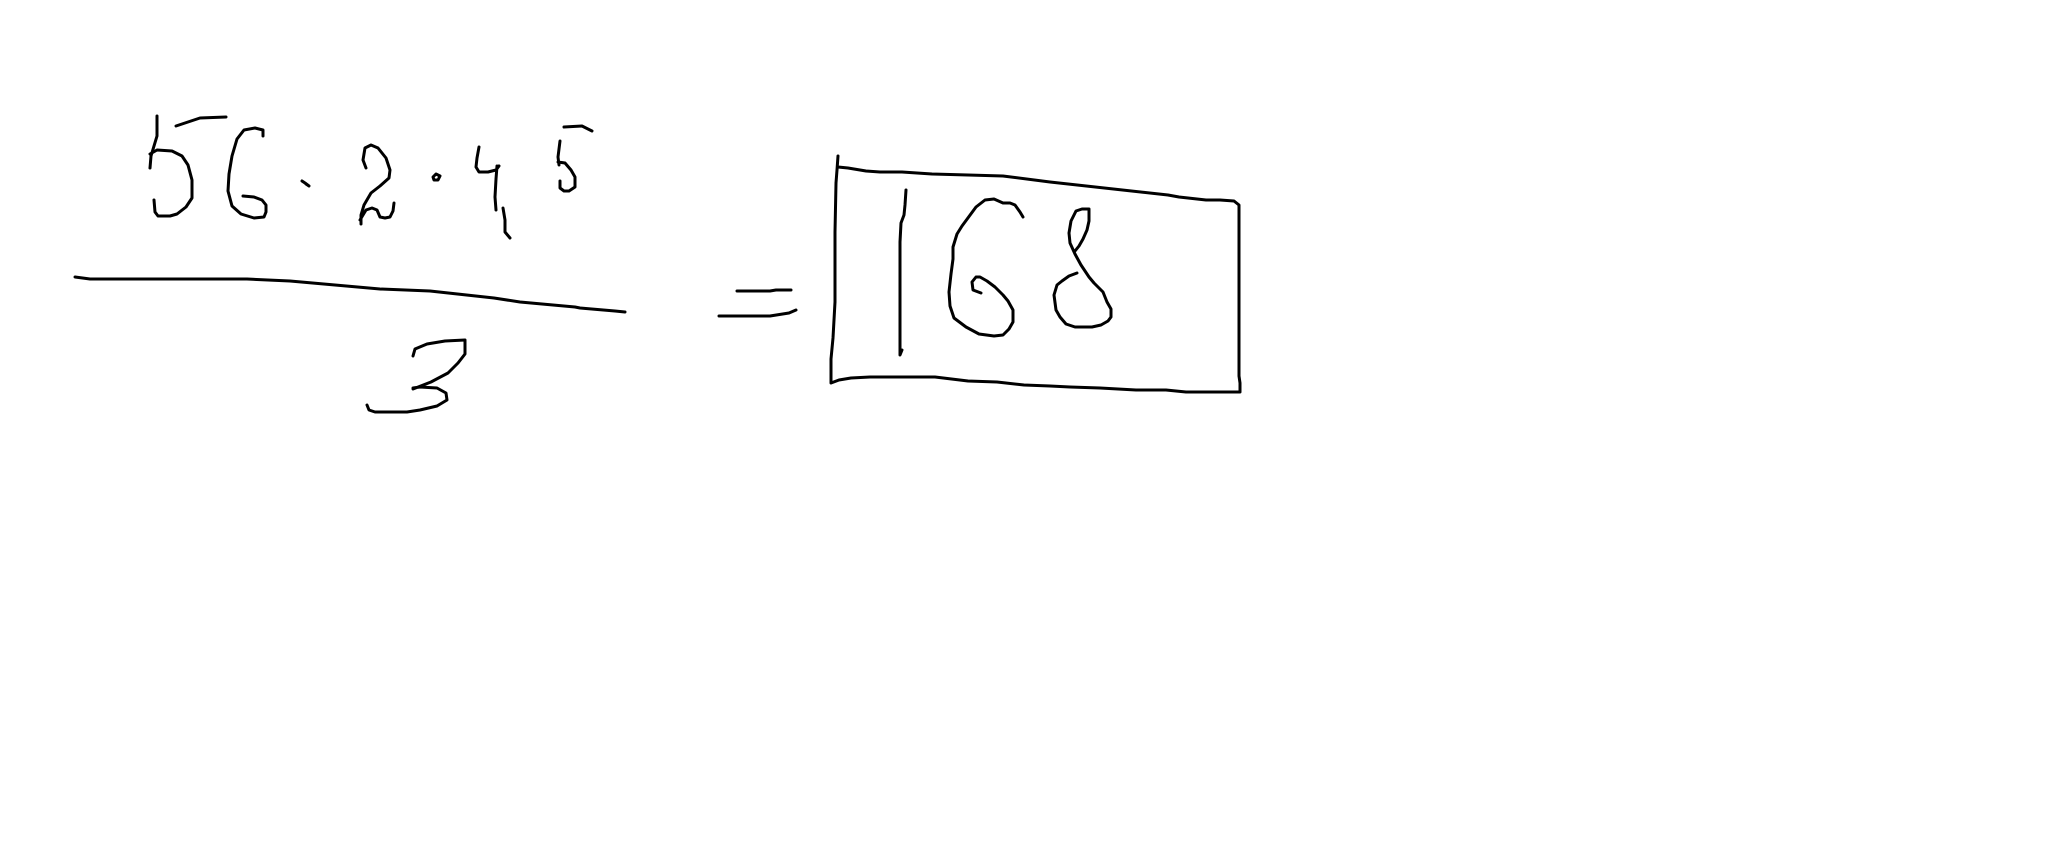 Image resolution: width=2064 pixels, height=864 pixels. I want to click on result-strokes, so click(1005, 272).